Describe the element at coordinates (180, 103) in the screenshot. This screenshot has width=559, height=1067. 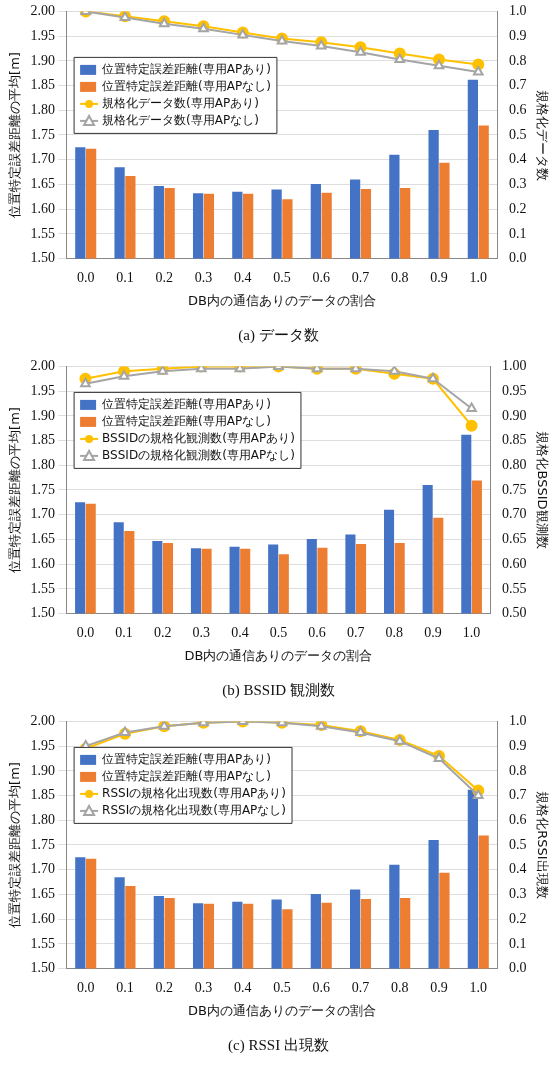
I see `legend-label: 規格化データ数(専用APあり)` at that location.